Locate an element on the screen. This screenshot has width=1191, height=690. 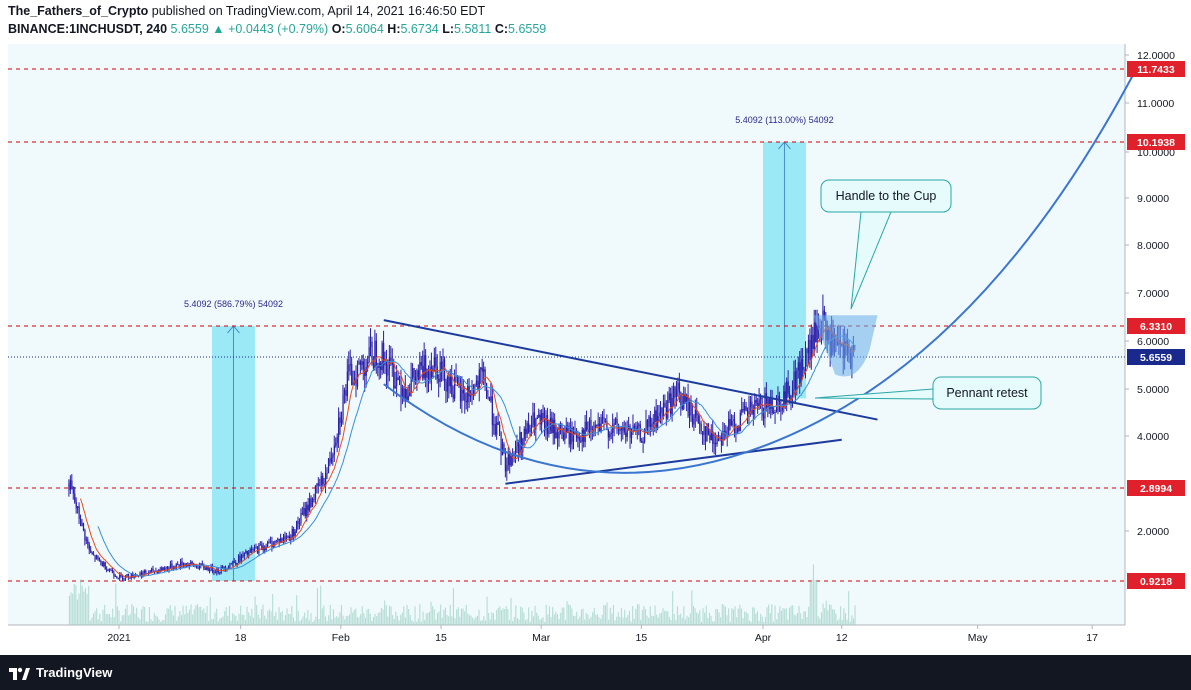
symbol-name: BINANCE:1INCHUSDT, 240 is located at coordinates (88, 29).